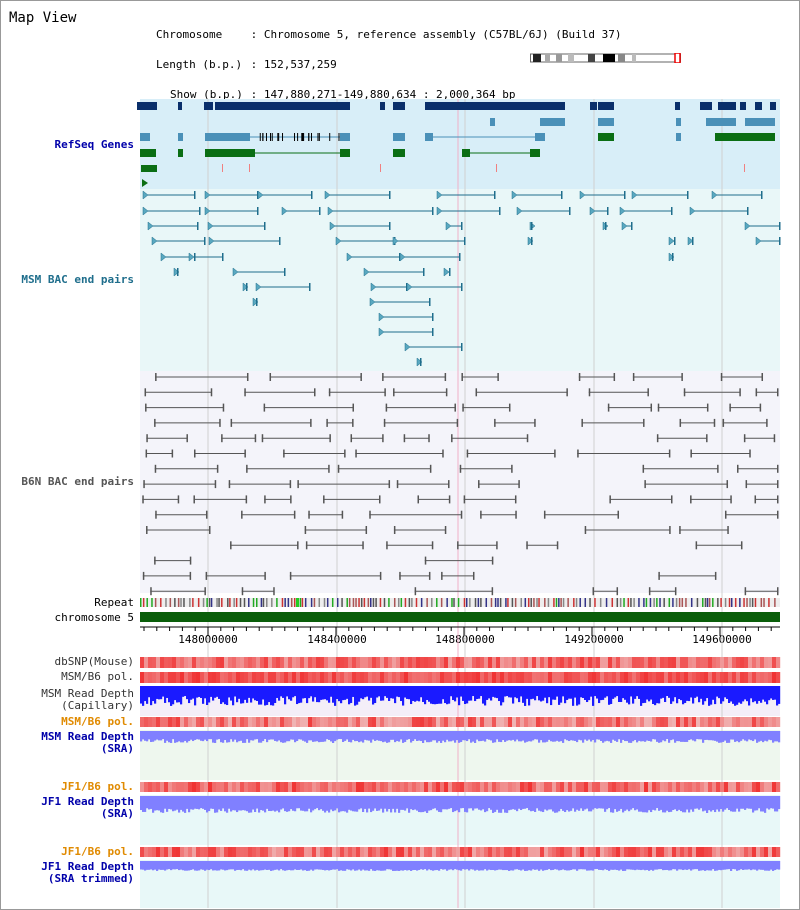 The image size is (800, 910). I want to click on axis-tick-label: 149200000, so click(594, 639).